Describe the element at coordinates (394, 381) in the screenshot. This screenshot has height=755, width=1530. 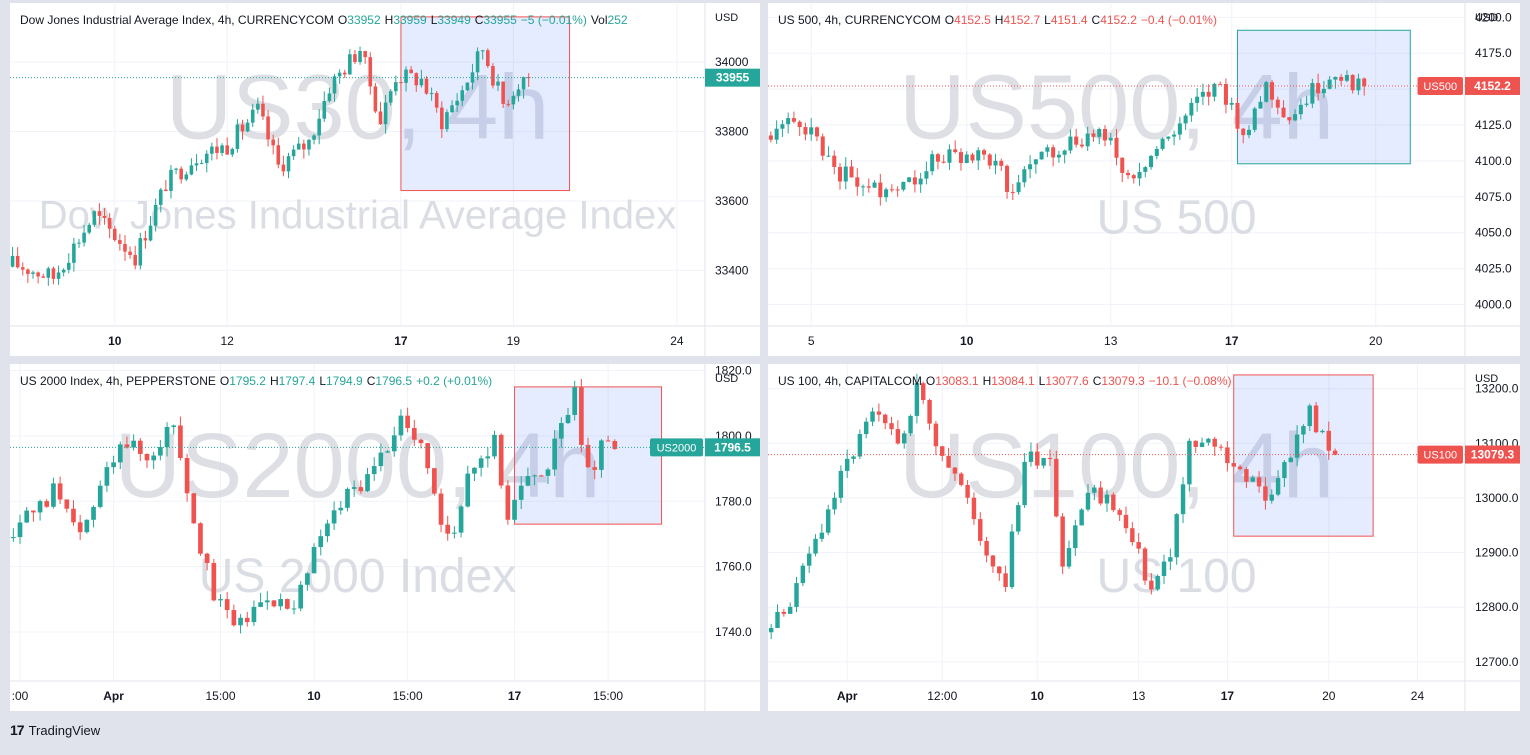
I see `legend-close-value: 1796.5` at that location.